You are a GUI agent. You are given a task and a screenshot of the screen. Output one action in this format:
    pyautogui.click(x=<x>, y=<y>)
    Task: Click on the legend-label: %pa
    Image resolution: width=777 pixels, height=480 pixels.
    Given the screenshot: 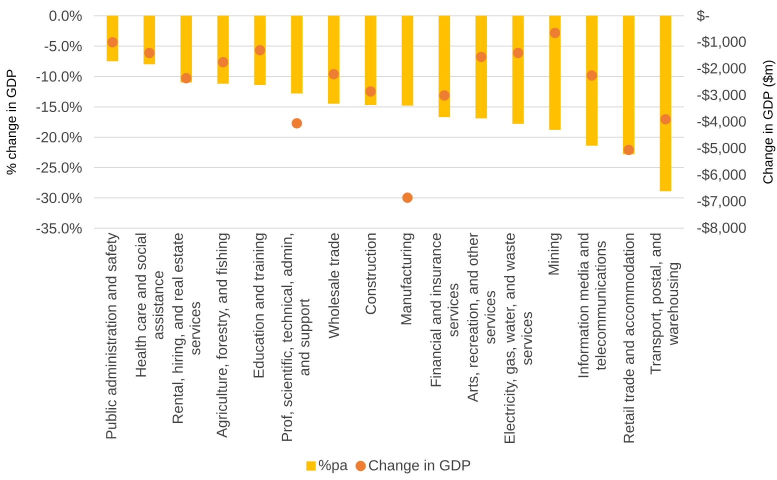 What is the action you would take?
    pyautogui.click(x=333, y=467)
    